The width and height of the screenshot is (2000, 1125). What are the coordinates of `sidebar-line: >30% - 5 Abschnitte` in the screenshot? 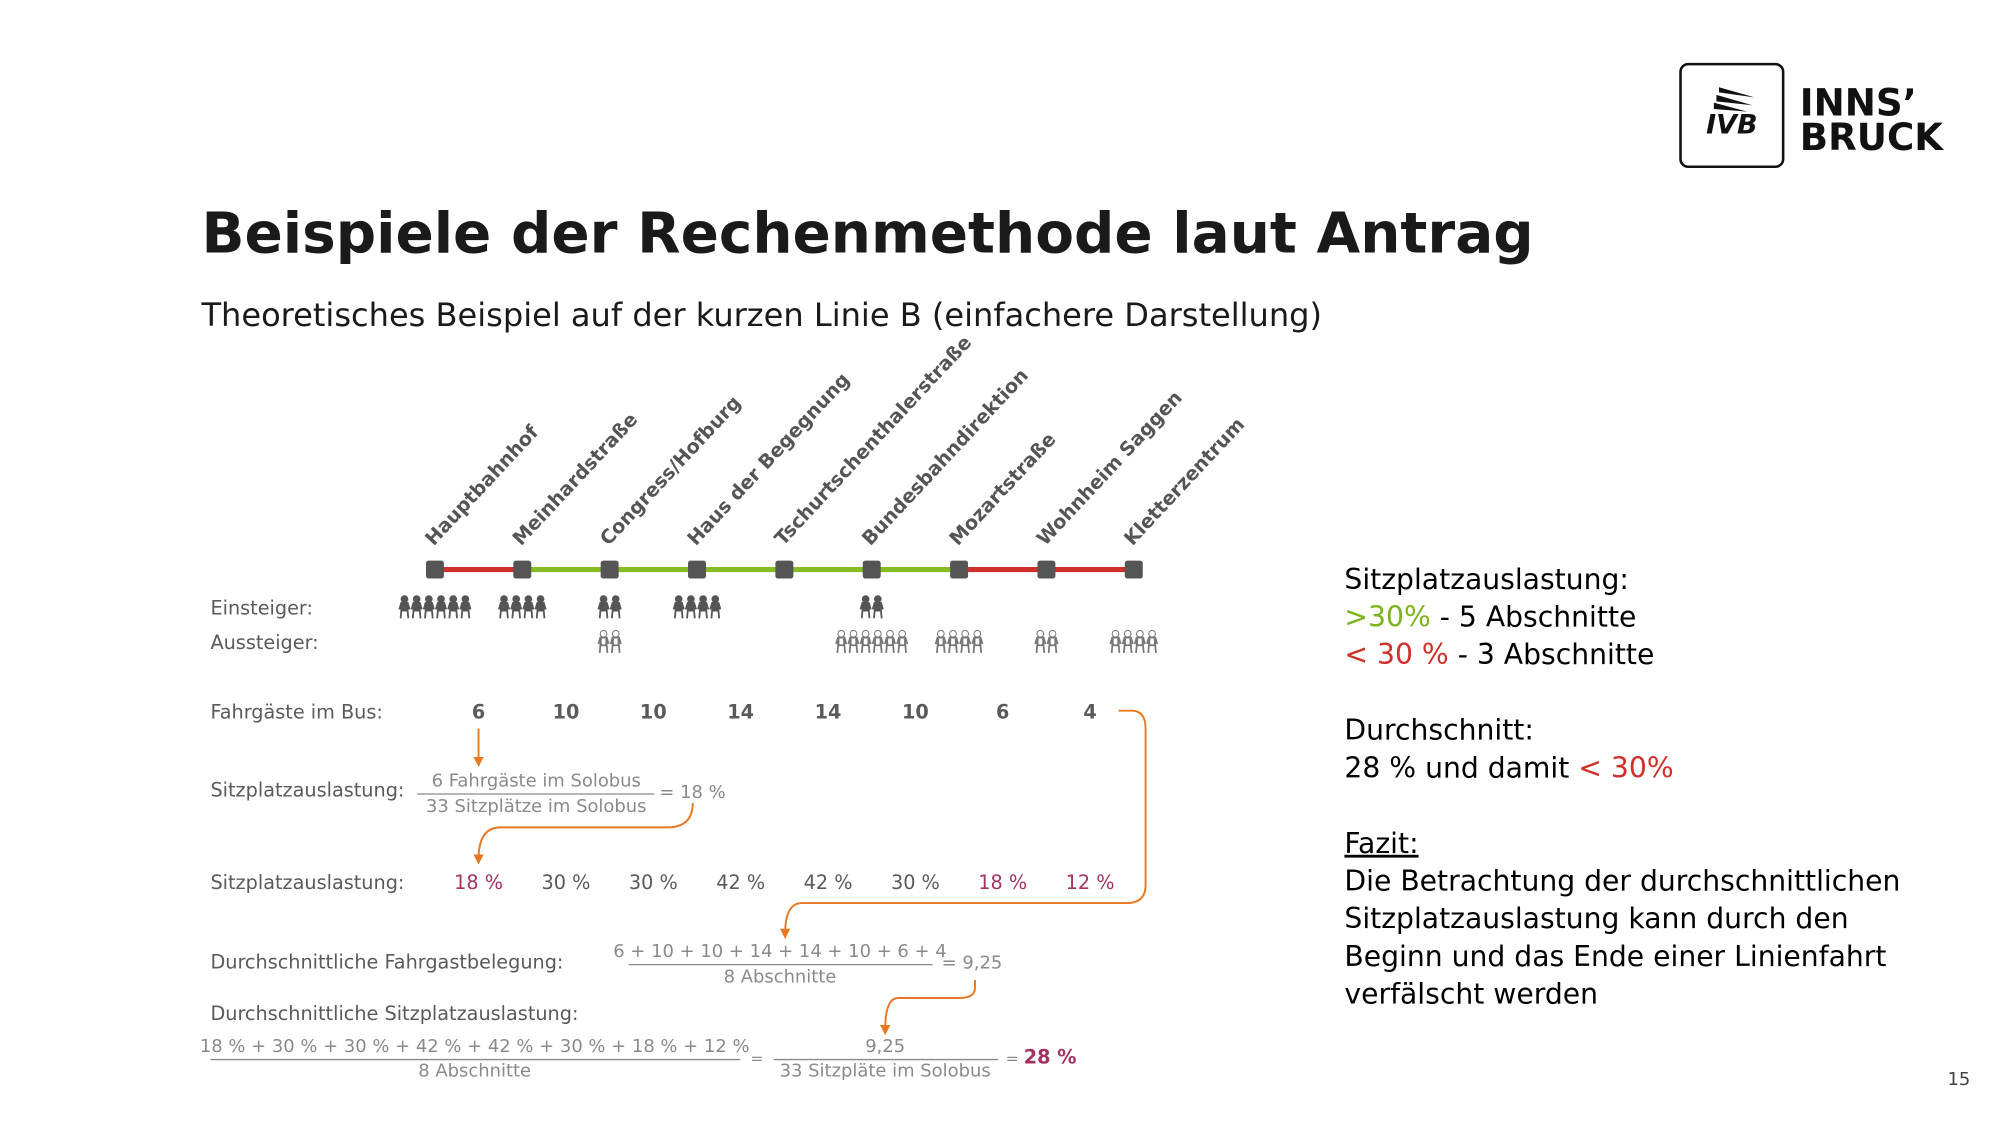 It's located at (1490, 617).